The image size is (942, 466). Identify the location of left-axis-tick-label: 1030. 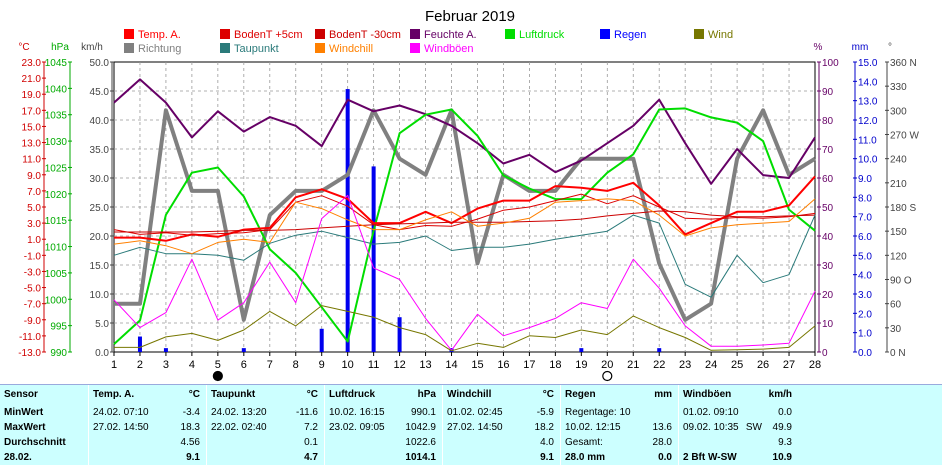
(56, 142).